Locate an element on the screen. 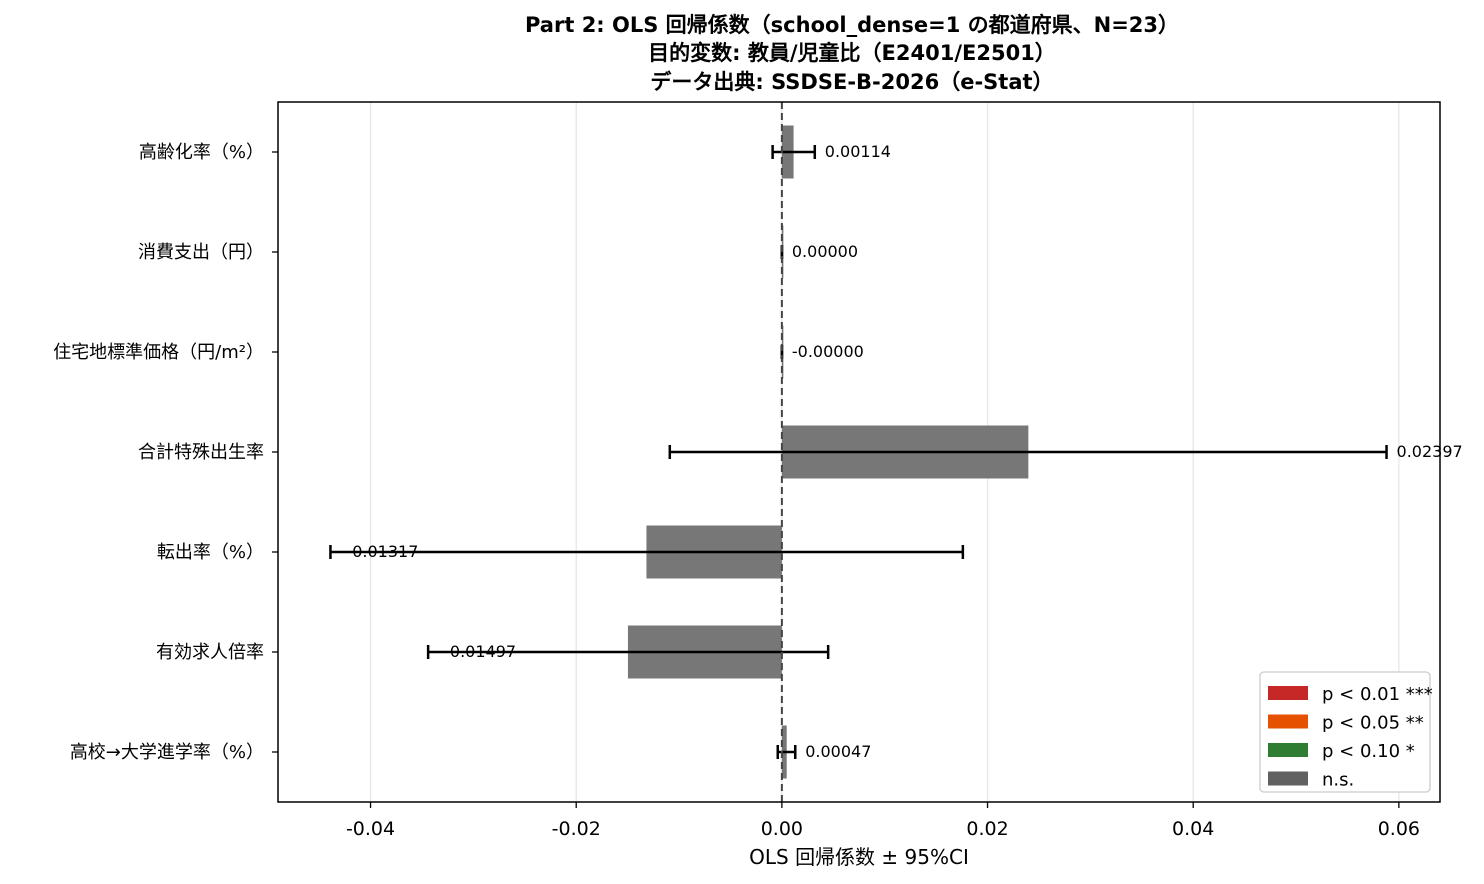 The width and height of the screenshot is (1484, 884). legend-label: p < 0.10 * is located at coordinates (1368, 751).